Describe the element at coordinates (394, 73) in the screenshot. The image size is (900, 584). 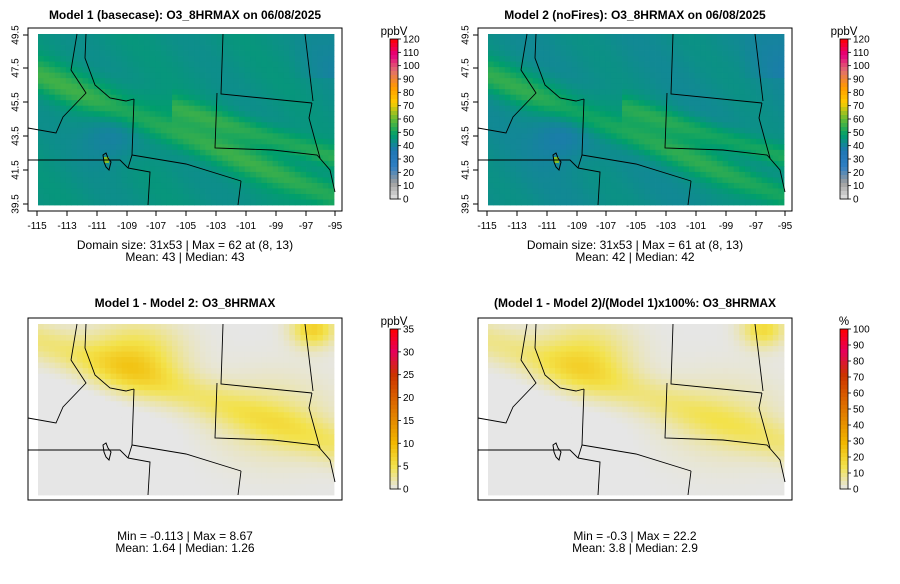
I see `colorbar-swatch` at that location.